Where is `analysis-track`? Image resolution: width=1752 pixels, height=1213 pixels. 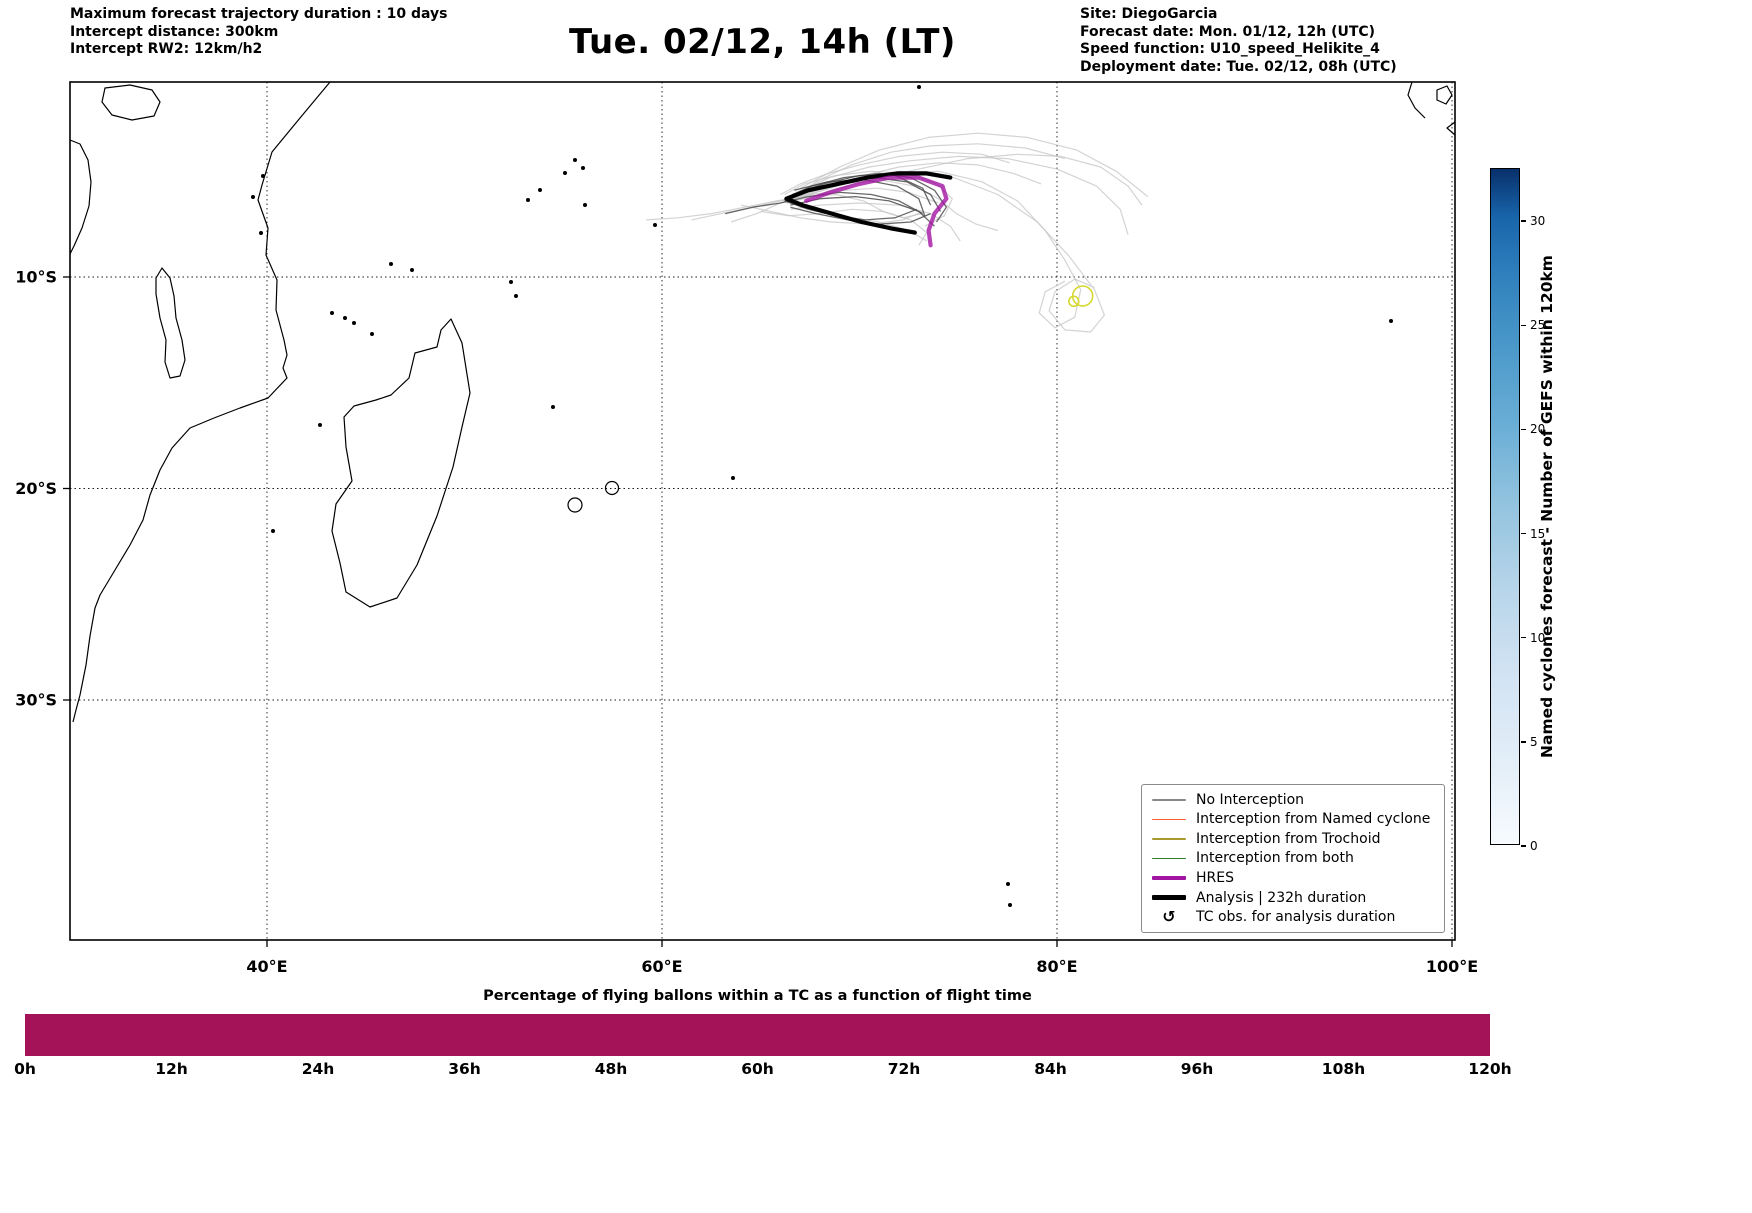 analysis-track is located at coordinates (868, 203).